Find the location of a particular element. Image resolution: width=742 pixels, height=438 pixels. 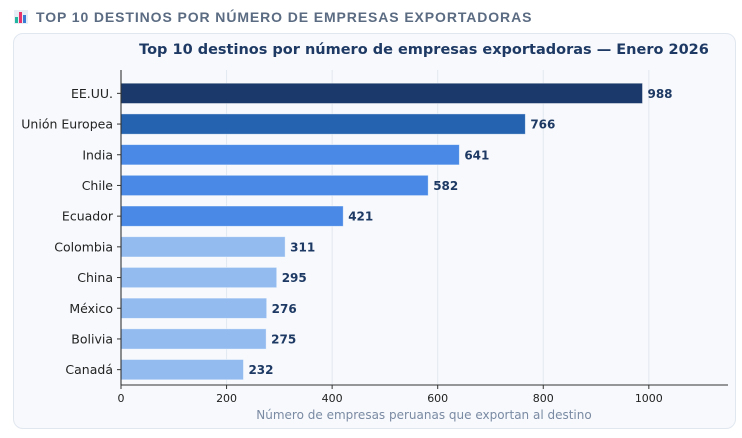

value-label: 276 is located at coordinates (284, 309).